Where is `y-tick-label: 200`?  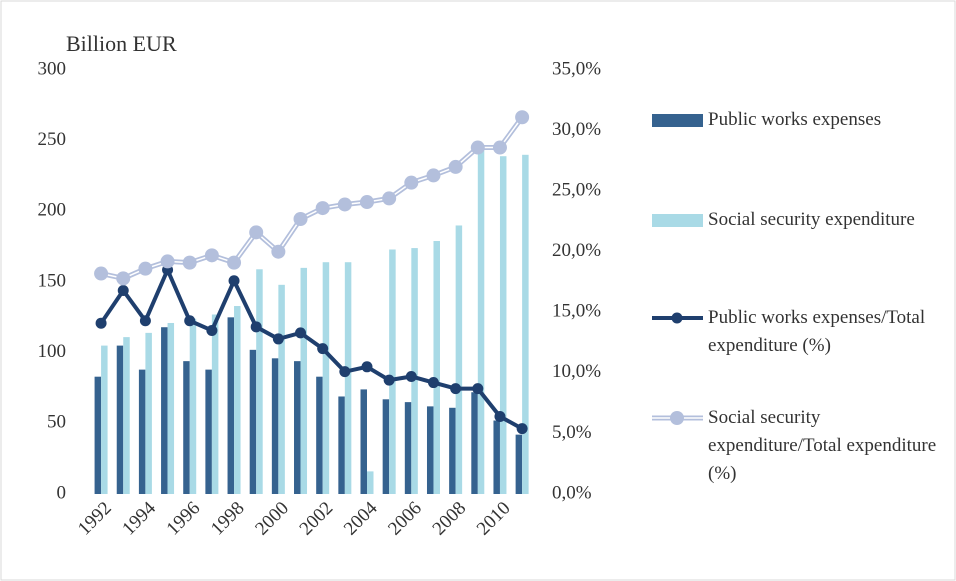 y-tick-label: 200 is located at coordinates (52, 210).